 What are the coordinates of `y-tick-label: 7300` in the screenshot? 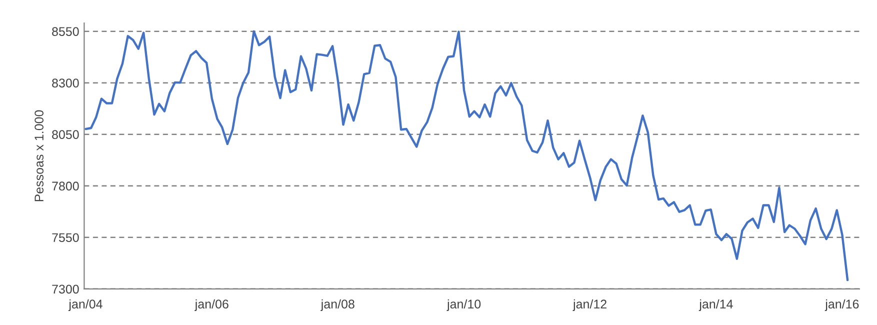 It's located at (65, 289).